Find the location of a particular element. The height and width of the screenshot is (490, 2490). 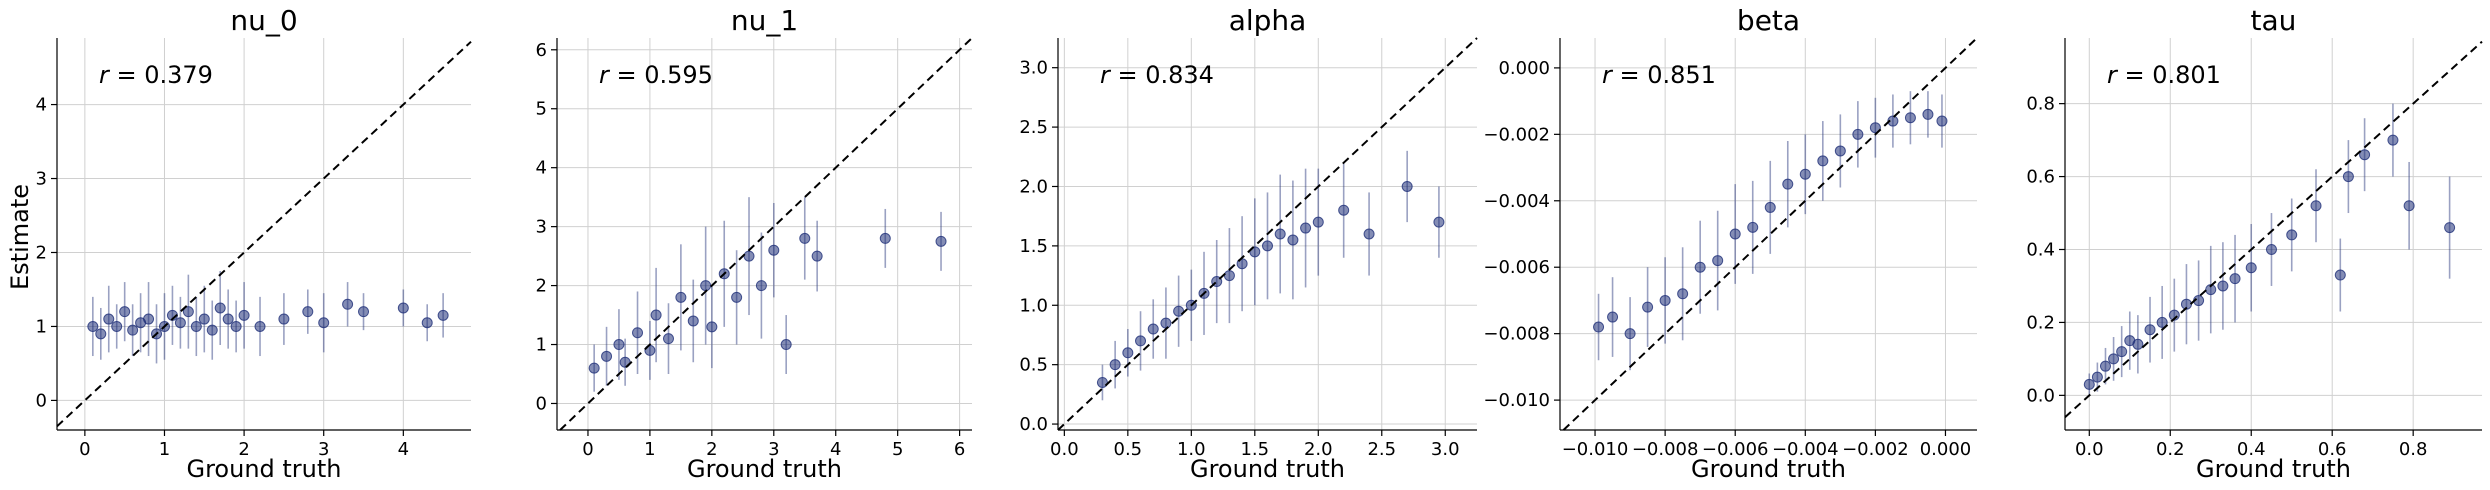

x-tick-label: 1.0 is located at coordinates (1191, 449).